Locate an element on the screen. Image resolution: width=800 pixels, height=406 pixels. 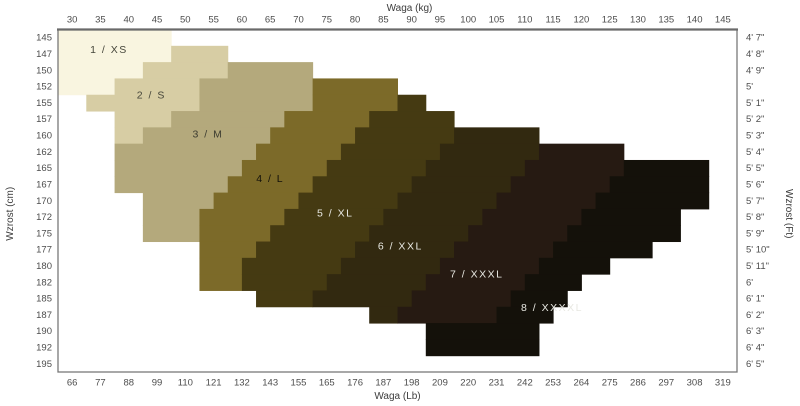
x-tick-lb: 231 is located at coordinates (497, 383).